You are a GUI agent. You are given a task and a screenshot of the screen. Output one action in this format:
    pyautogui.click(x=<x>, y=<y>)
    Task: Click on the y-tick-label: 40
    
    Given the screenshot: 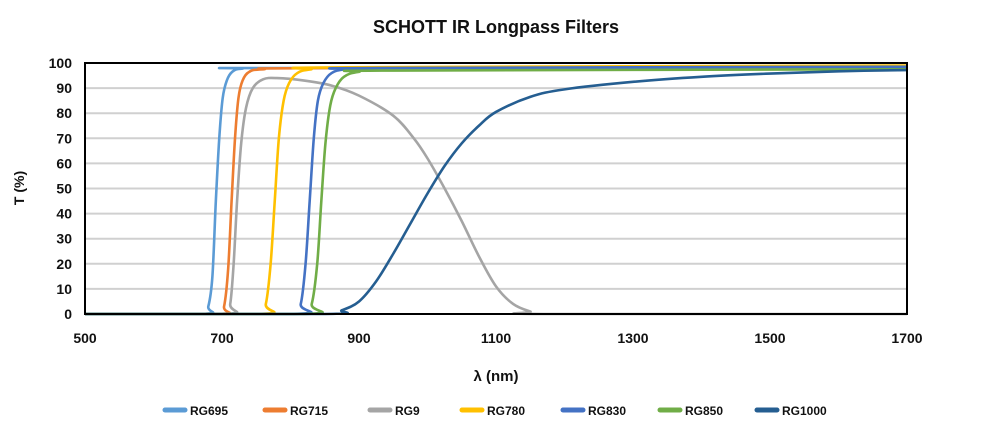 What is the action you would take?
    pyautogui.click(x=64, y=214)
    